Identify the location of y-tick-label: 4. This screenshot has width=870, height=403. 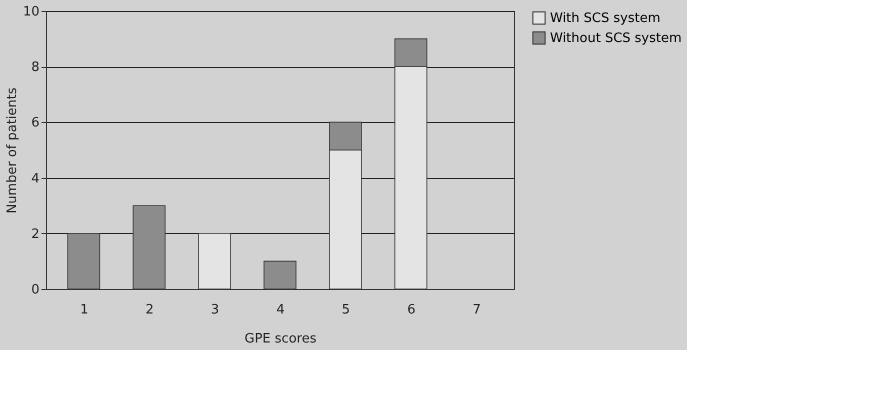
(35, 178).